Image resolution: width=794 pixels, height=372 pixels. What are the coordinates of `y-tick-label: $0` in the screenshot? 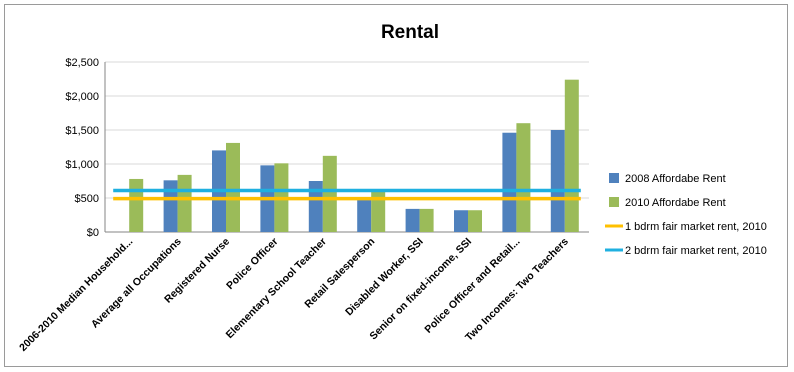 It's located at (93, 233).